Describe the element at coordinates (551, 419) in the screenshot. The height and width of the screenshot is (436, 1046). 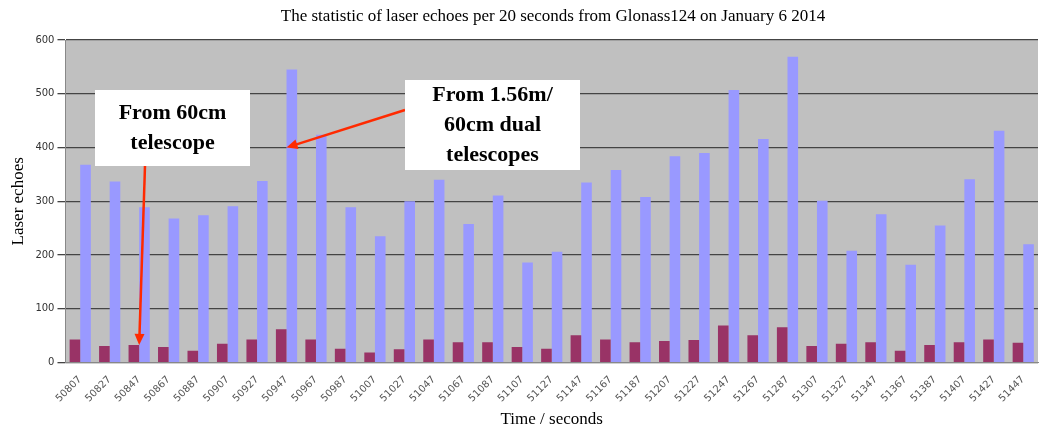
I see `x-axis-title: Time / seconds` at that location.